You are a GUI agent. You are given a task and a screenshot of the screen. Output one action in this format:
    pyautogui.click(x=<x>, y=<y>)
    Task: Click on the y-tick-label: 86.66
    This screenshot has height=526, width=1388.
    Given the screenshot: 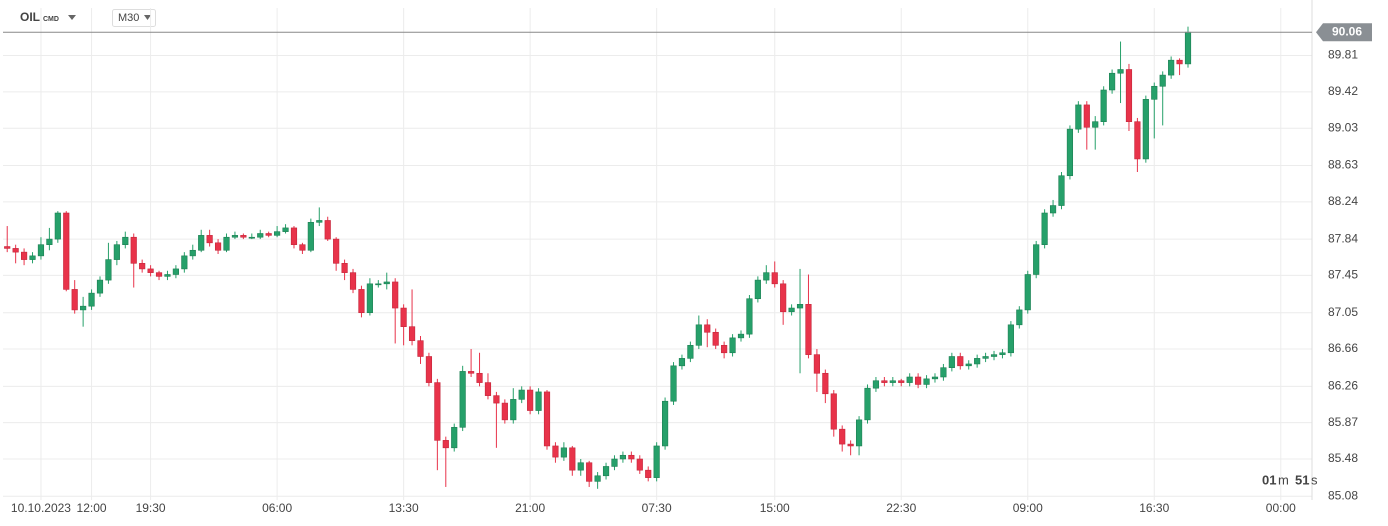 What is the action you would take?
    pyautogui.click(x=1343, y=348)
    